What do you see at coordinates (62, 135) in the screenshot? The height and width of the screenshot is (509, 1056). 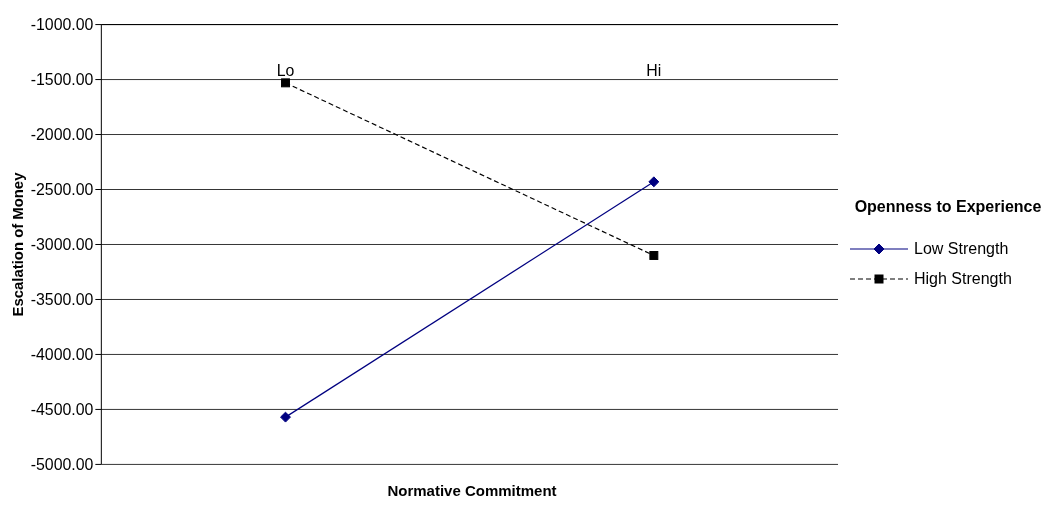 I see `y-tick-label: -2000.00` at bounding box center [62, 135].